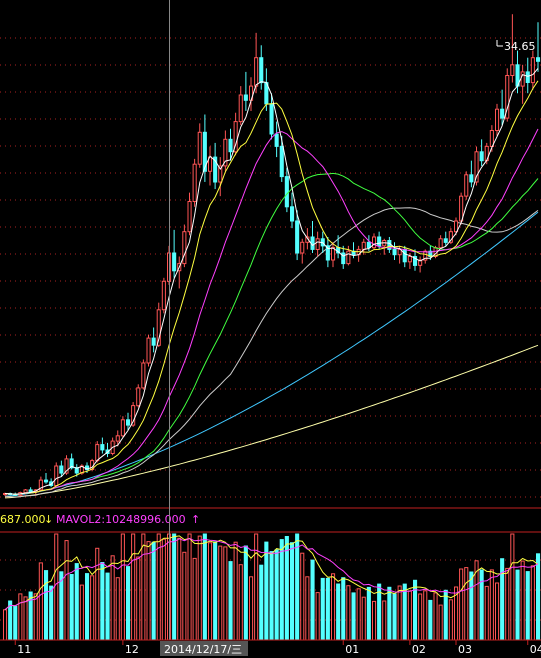 This screenshot has height=658, width=541. I want to click on max-price-pointer, so click(499, 43).